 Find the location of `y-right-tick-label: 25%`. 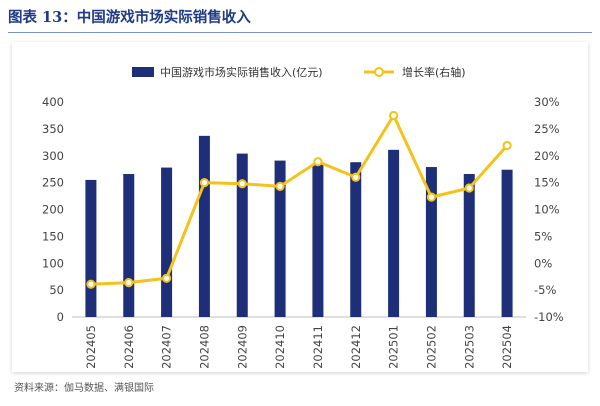

y-right-tick-label: 25% is located at coordinates (547, 129).